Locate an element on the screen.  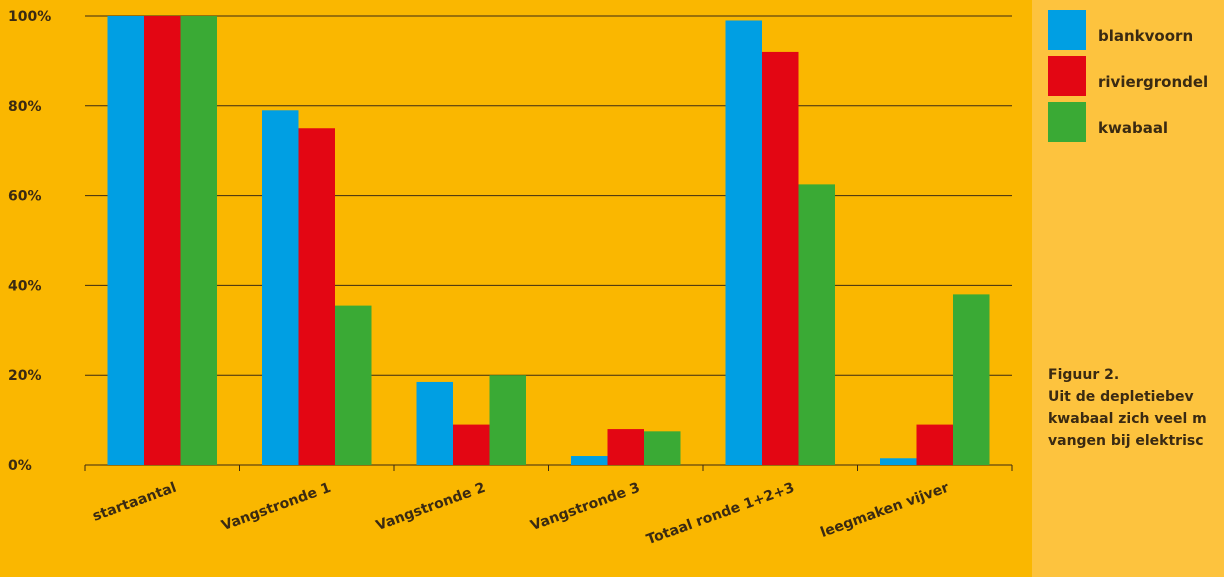
legend-label: blankvoorn is located at coordinates (1146, 36).